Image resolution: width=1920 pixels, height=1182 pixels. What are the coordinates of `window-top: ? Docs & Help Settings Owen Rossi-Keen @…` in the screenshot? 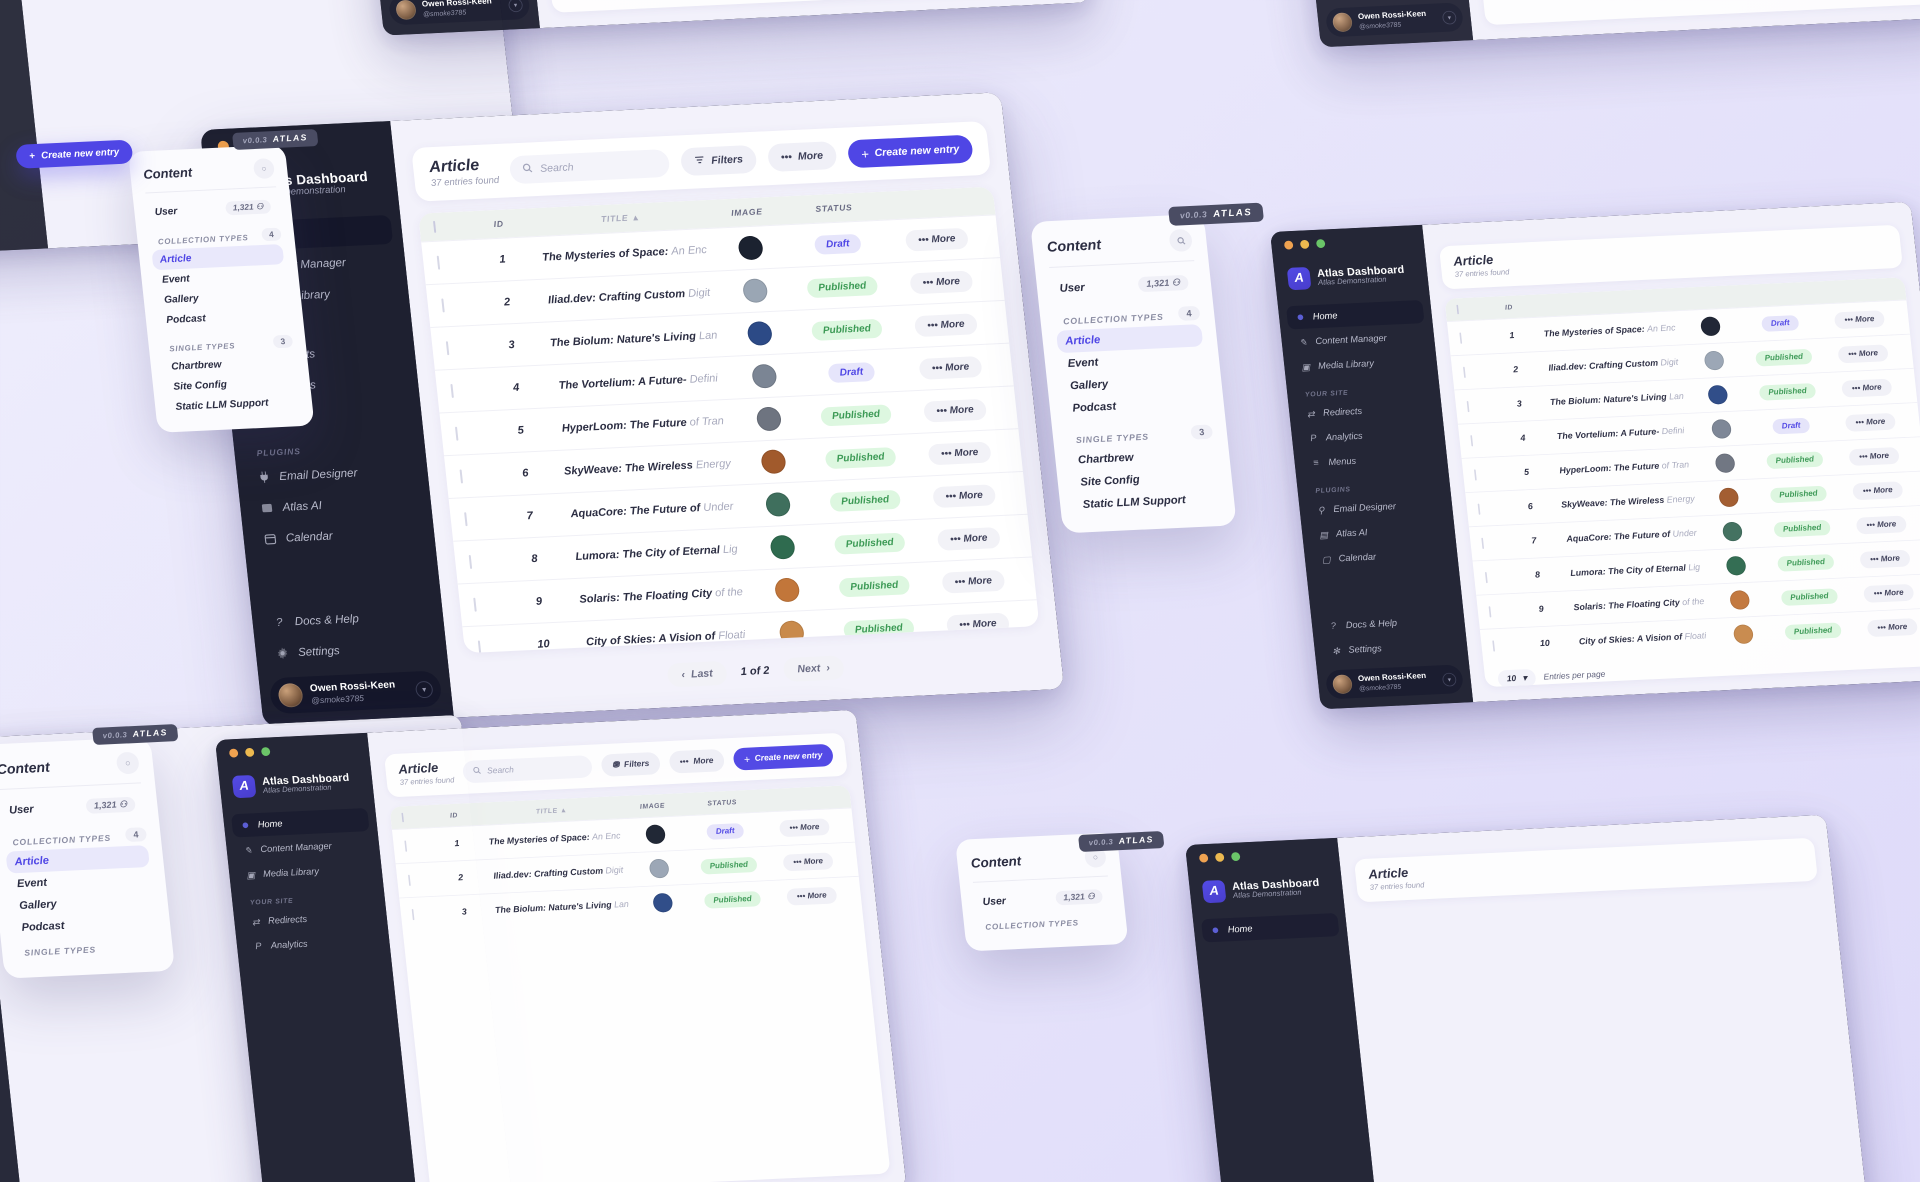 It's located at (710, 18).